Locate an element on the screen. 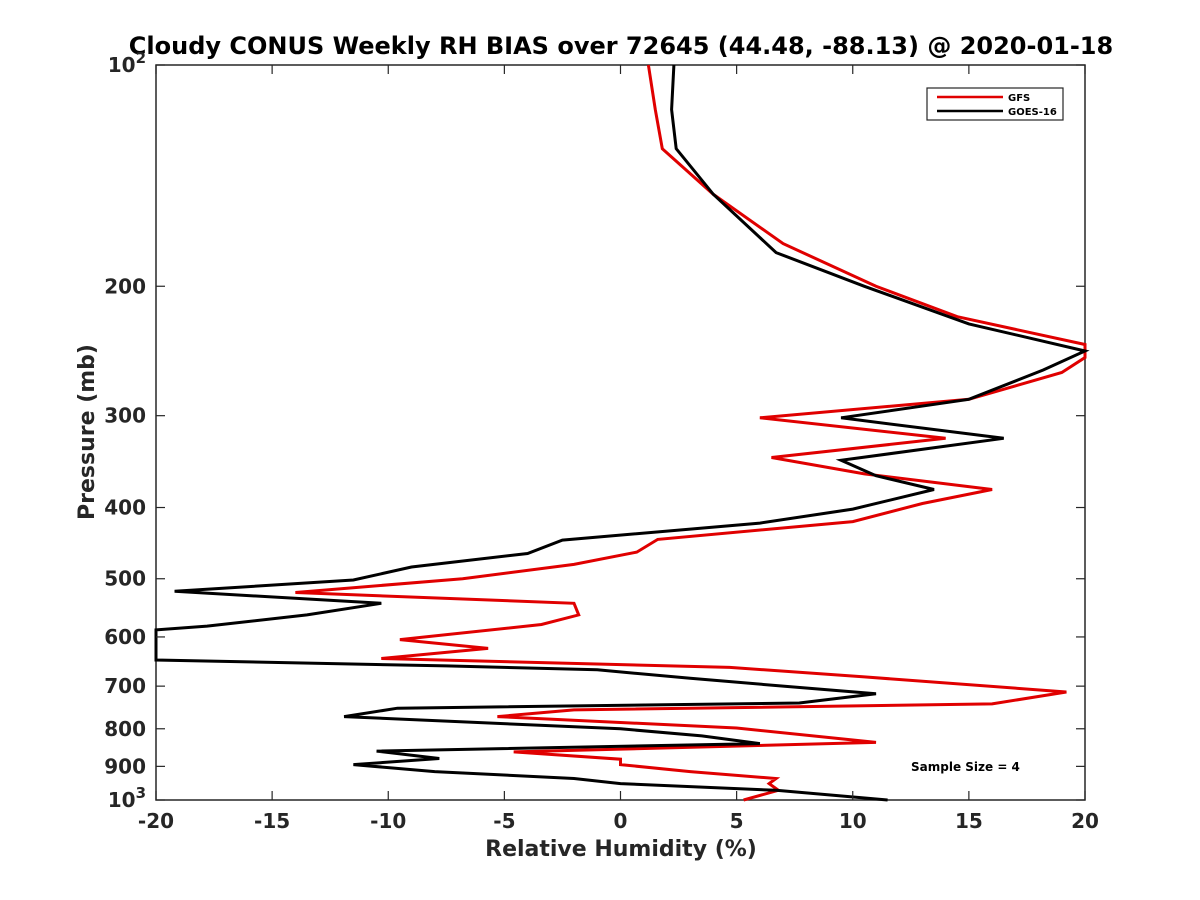 This screenshot has height=900, width=1200. x-tick-label: 10 is located at coordinates (853, 821).